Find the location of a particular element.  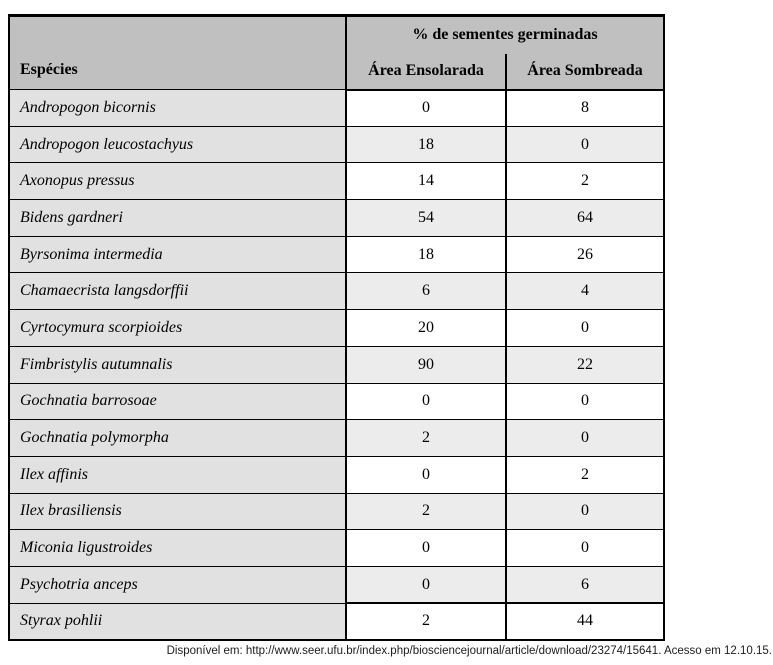

table-row: Cyrtocymura scorpioides 20 0 is located at coordinates (336, 328).